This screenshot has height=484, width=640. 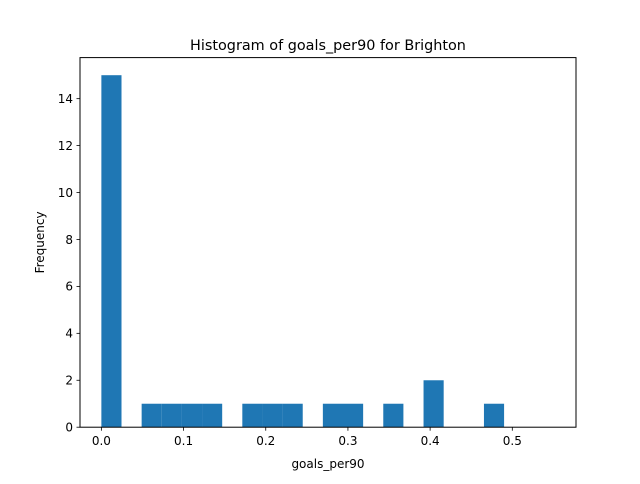 What do you see at coordinates (347, 441) in the screenshot?
I see `x-tick-label: 0.3` at bounding box center [347, 441].